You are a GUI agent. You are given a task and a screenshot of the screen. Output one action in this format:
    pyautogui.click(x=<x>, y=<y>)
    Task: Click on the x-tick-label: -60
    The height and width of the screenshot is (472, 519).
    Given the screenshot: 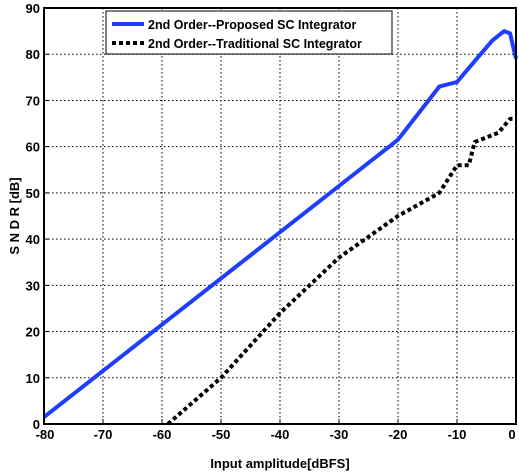 What is the action you would take?
    pyautogui.click(x=162, y=434)
    